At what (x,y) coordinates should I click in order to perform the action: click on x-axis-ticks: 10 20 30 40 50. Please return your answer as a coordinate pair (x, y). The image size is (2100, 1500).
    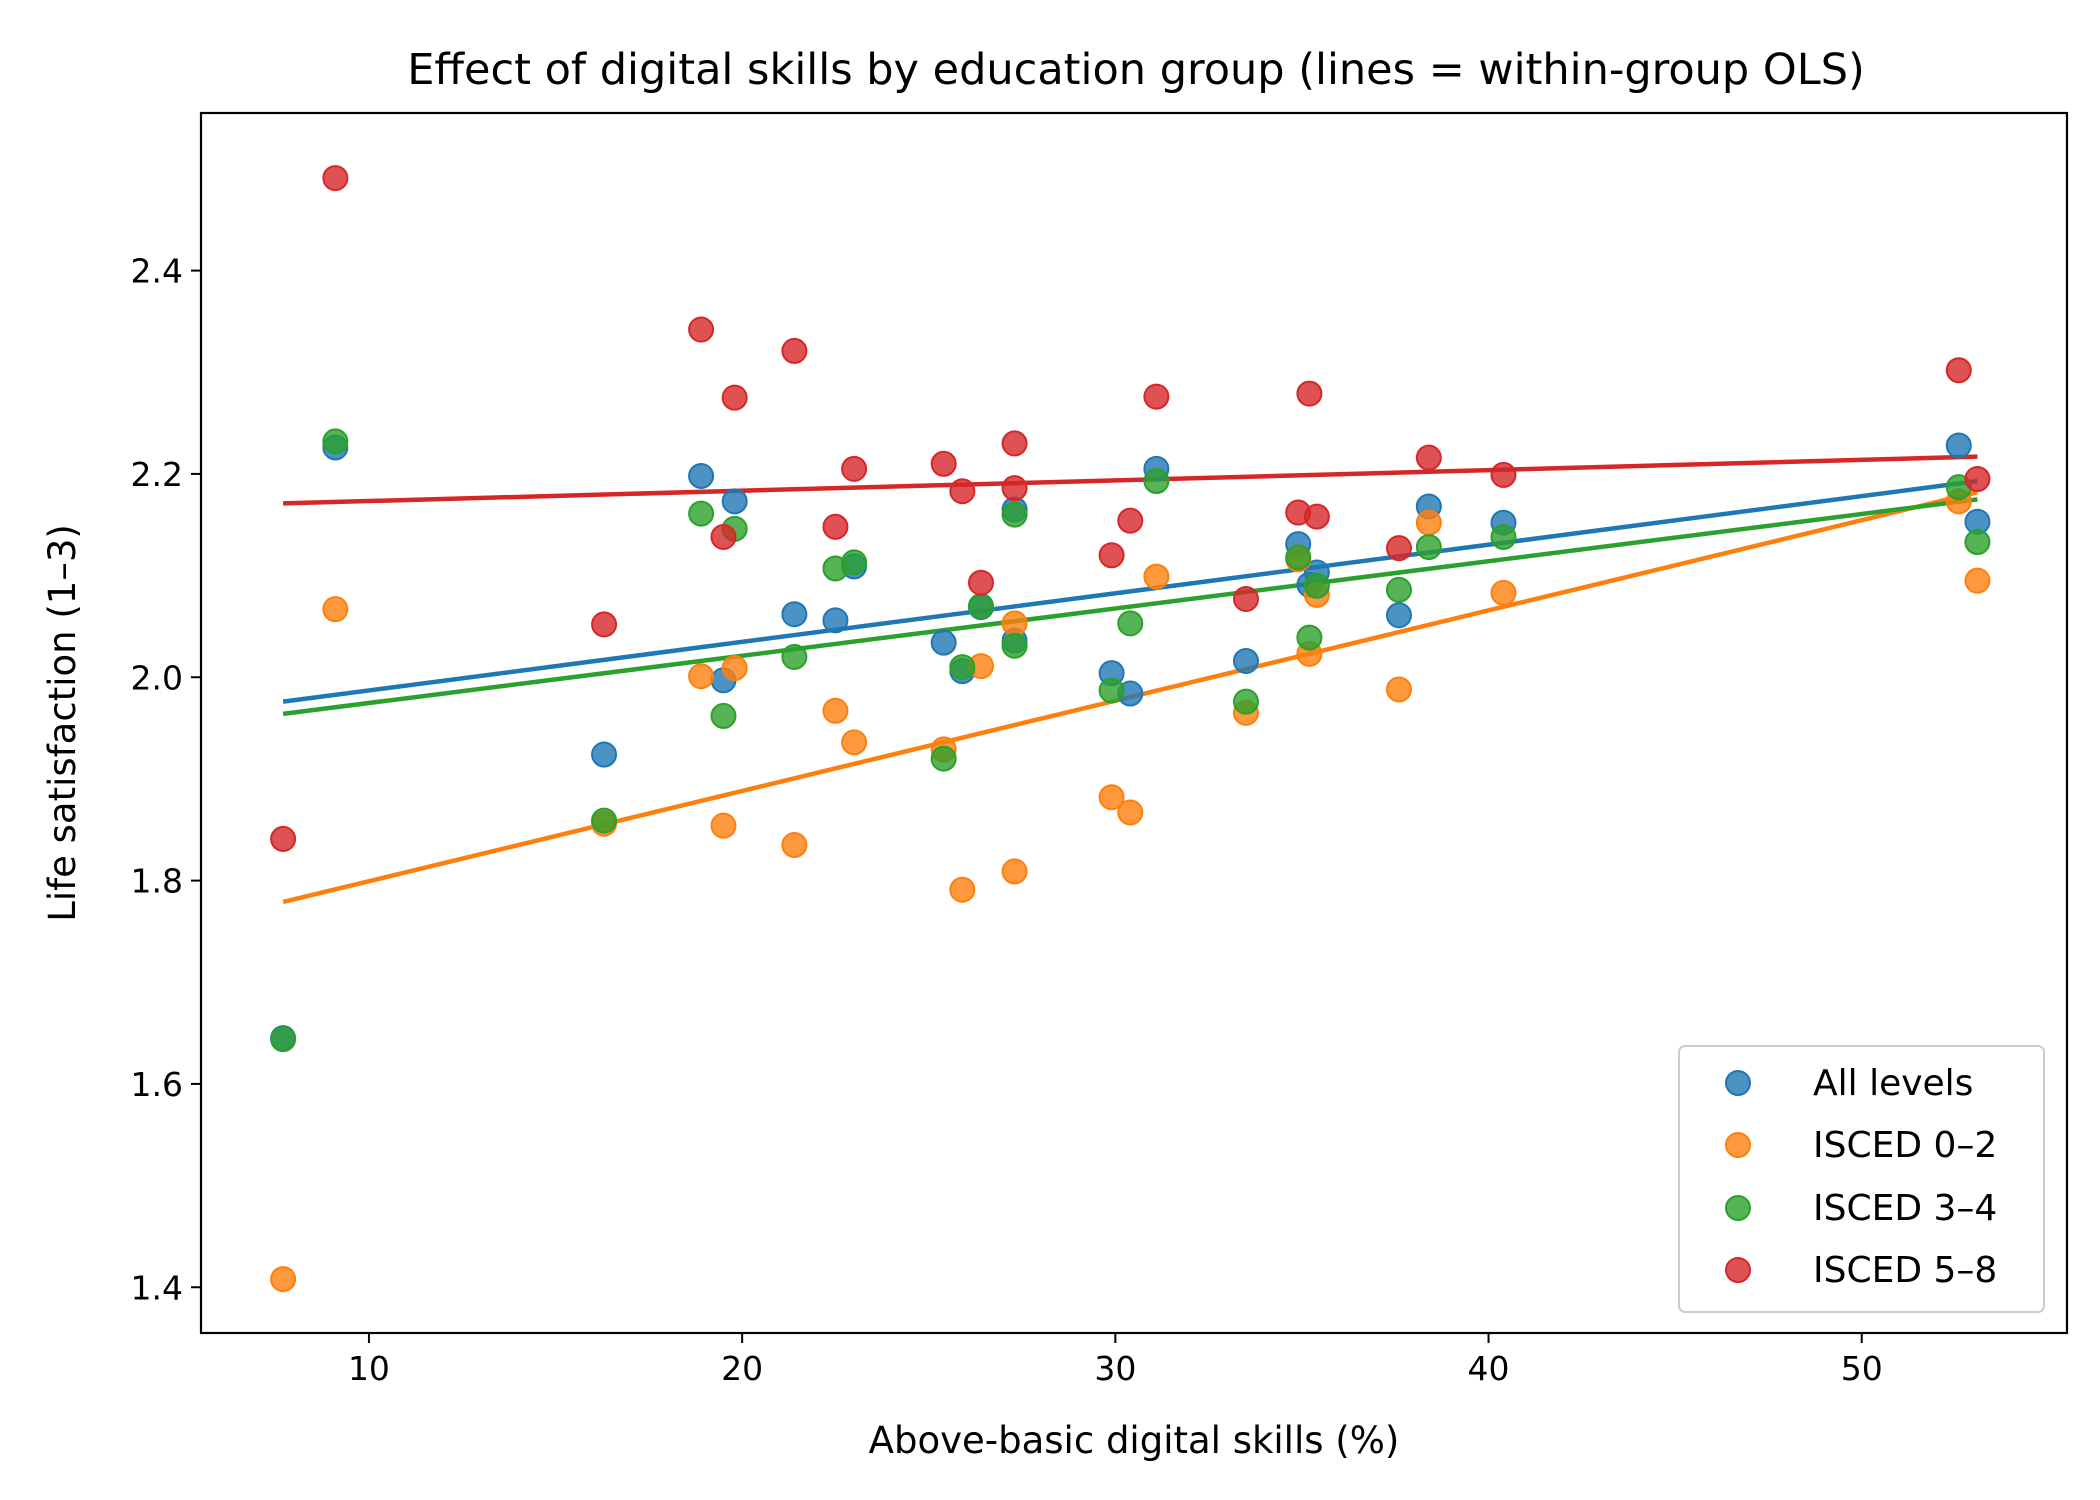
    Looking at the image, I should click on (1115, 1360).